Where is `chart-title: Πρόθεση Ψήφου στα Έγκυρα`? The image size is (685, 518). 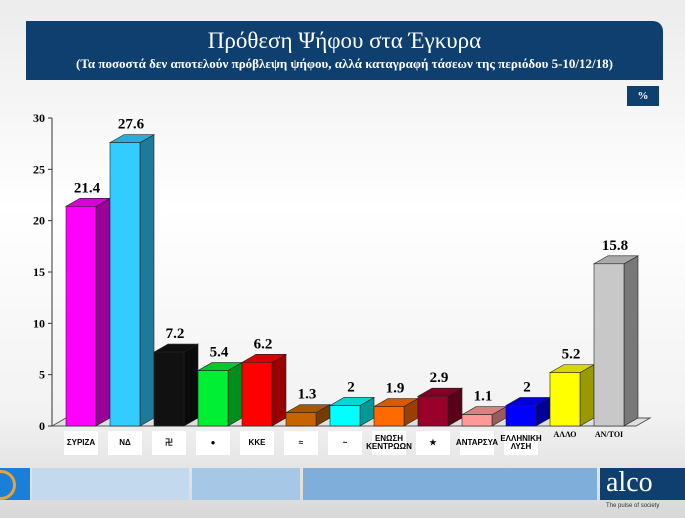 chart-title: Πρόθεση Ψήφου στα Έγκυρα is located at coordinates (344, 40).